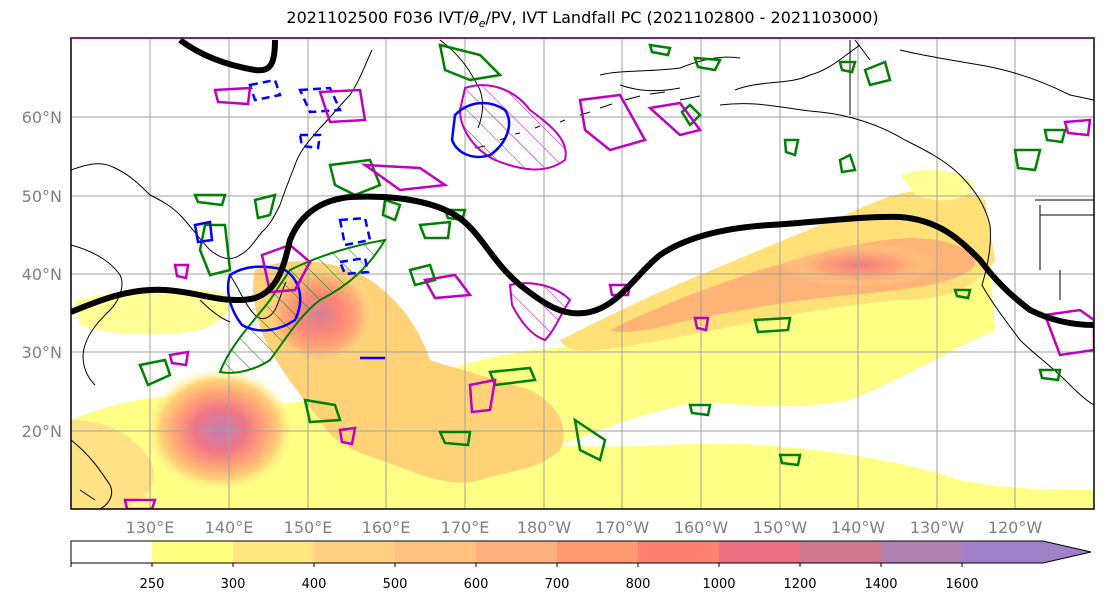  Describe the element at coordinates (512, 127) in the screenshot. I see `hatch-magenta-north` at that location.